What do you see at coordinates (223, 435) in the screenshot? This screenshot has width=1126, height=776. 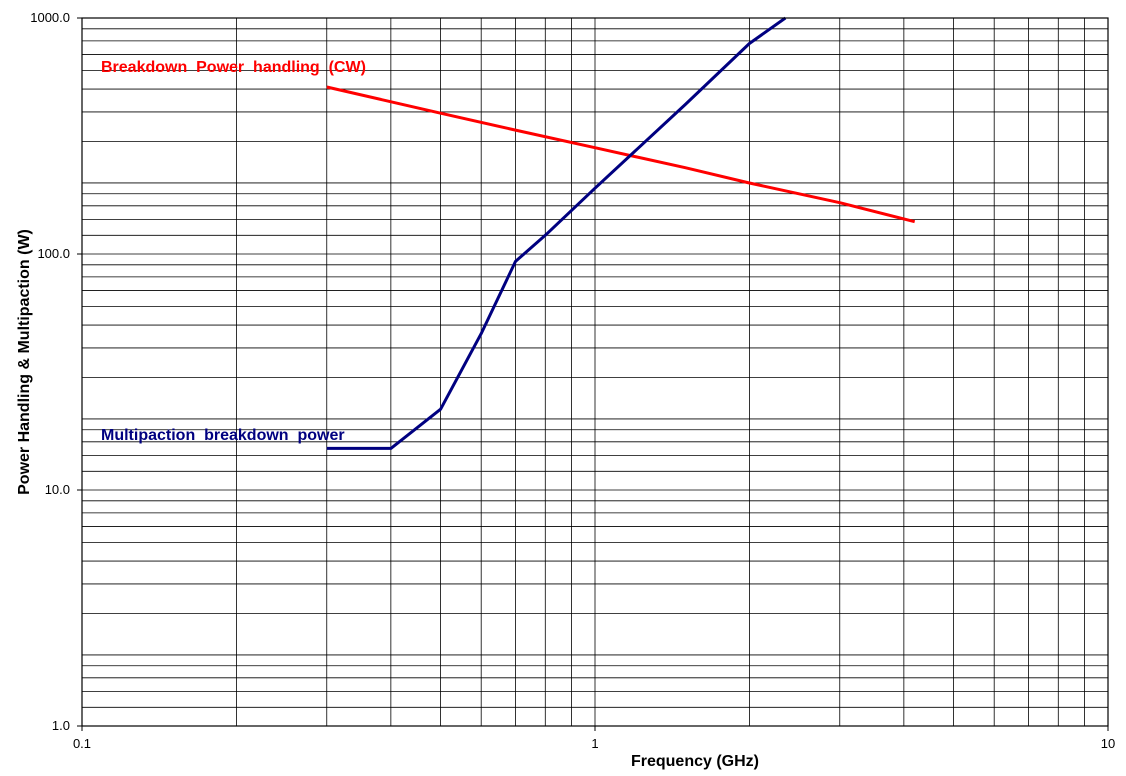 I see `series-label-multipaction: Multipaction breakdown power` at bounding box center [223, 435].